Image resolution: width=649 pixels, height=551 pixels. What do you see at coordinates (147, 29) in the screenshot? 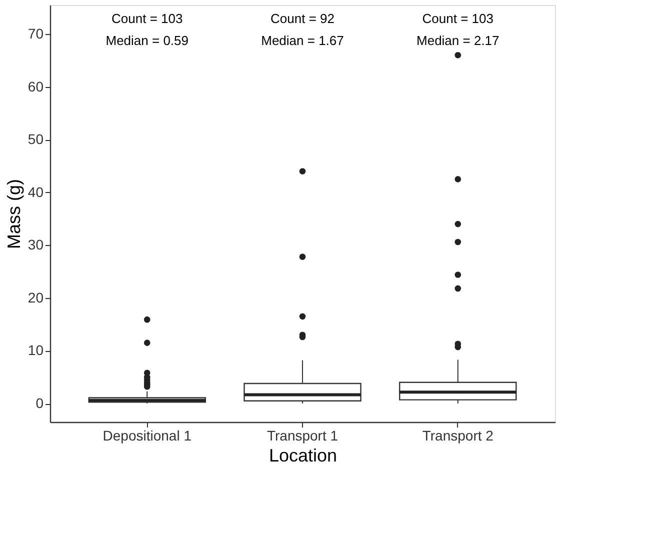
I see `annotation: Count = 103 Median = 0.59` at bounding box center [147, 29].